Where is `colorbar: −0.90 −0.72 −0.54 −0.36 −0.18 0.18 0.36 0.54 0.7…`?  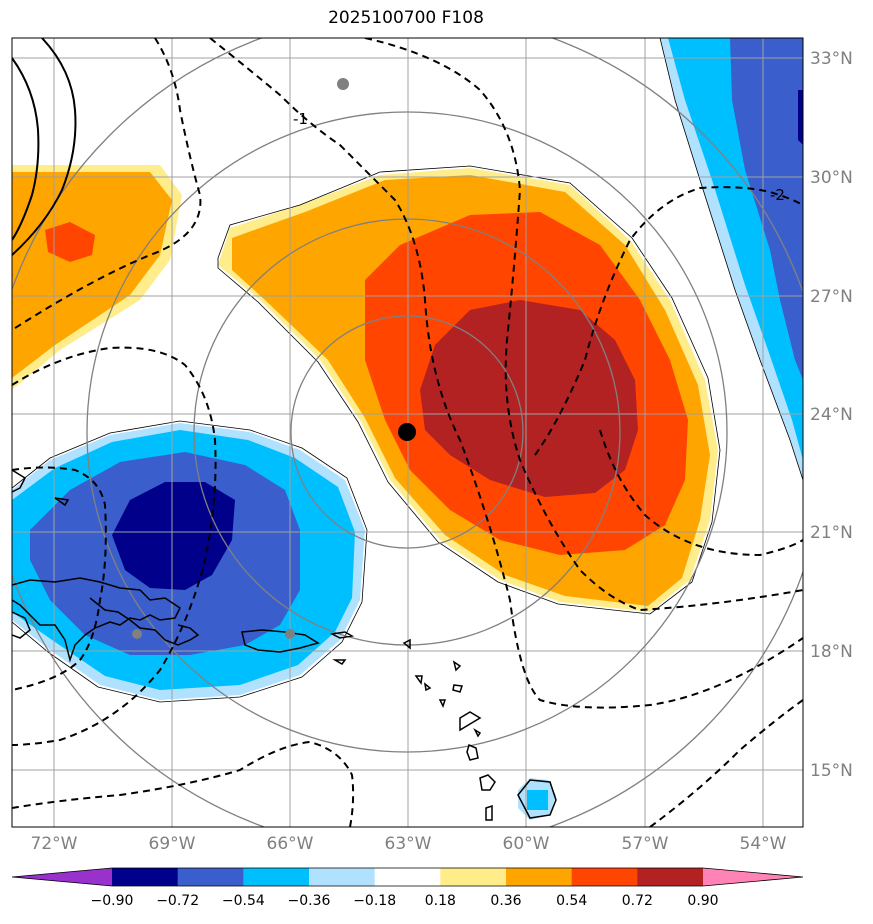
colorbar: −0.90 −0.72 −0.54 −0.36 −0.18 0.18 0.36 0.54 0.7… is located at coordinates (407, 888).